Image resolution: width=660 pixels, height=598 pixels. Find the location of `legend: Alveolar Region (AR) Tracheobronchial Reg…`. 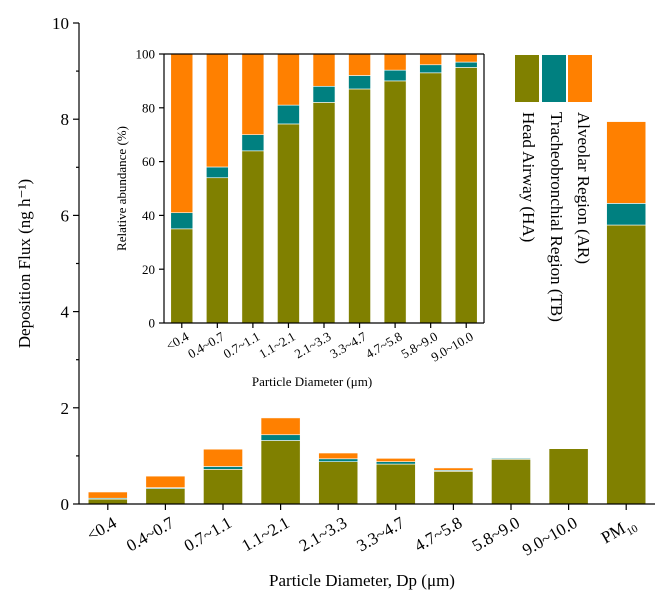

legend: Alveolar Region (AR) Tracheobronchial Reg… is located at coordinates (554, 188).